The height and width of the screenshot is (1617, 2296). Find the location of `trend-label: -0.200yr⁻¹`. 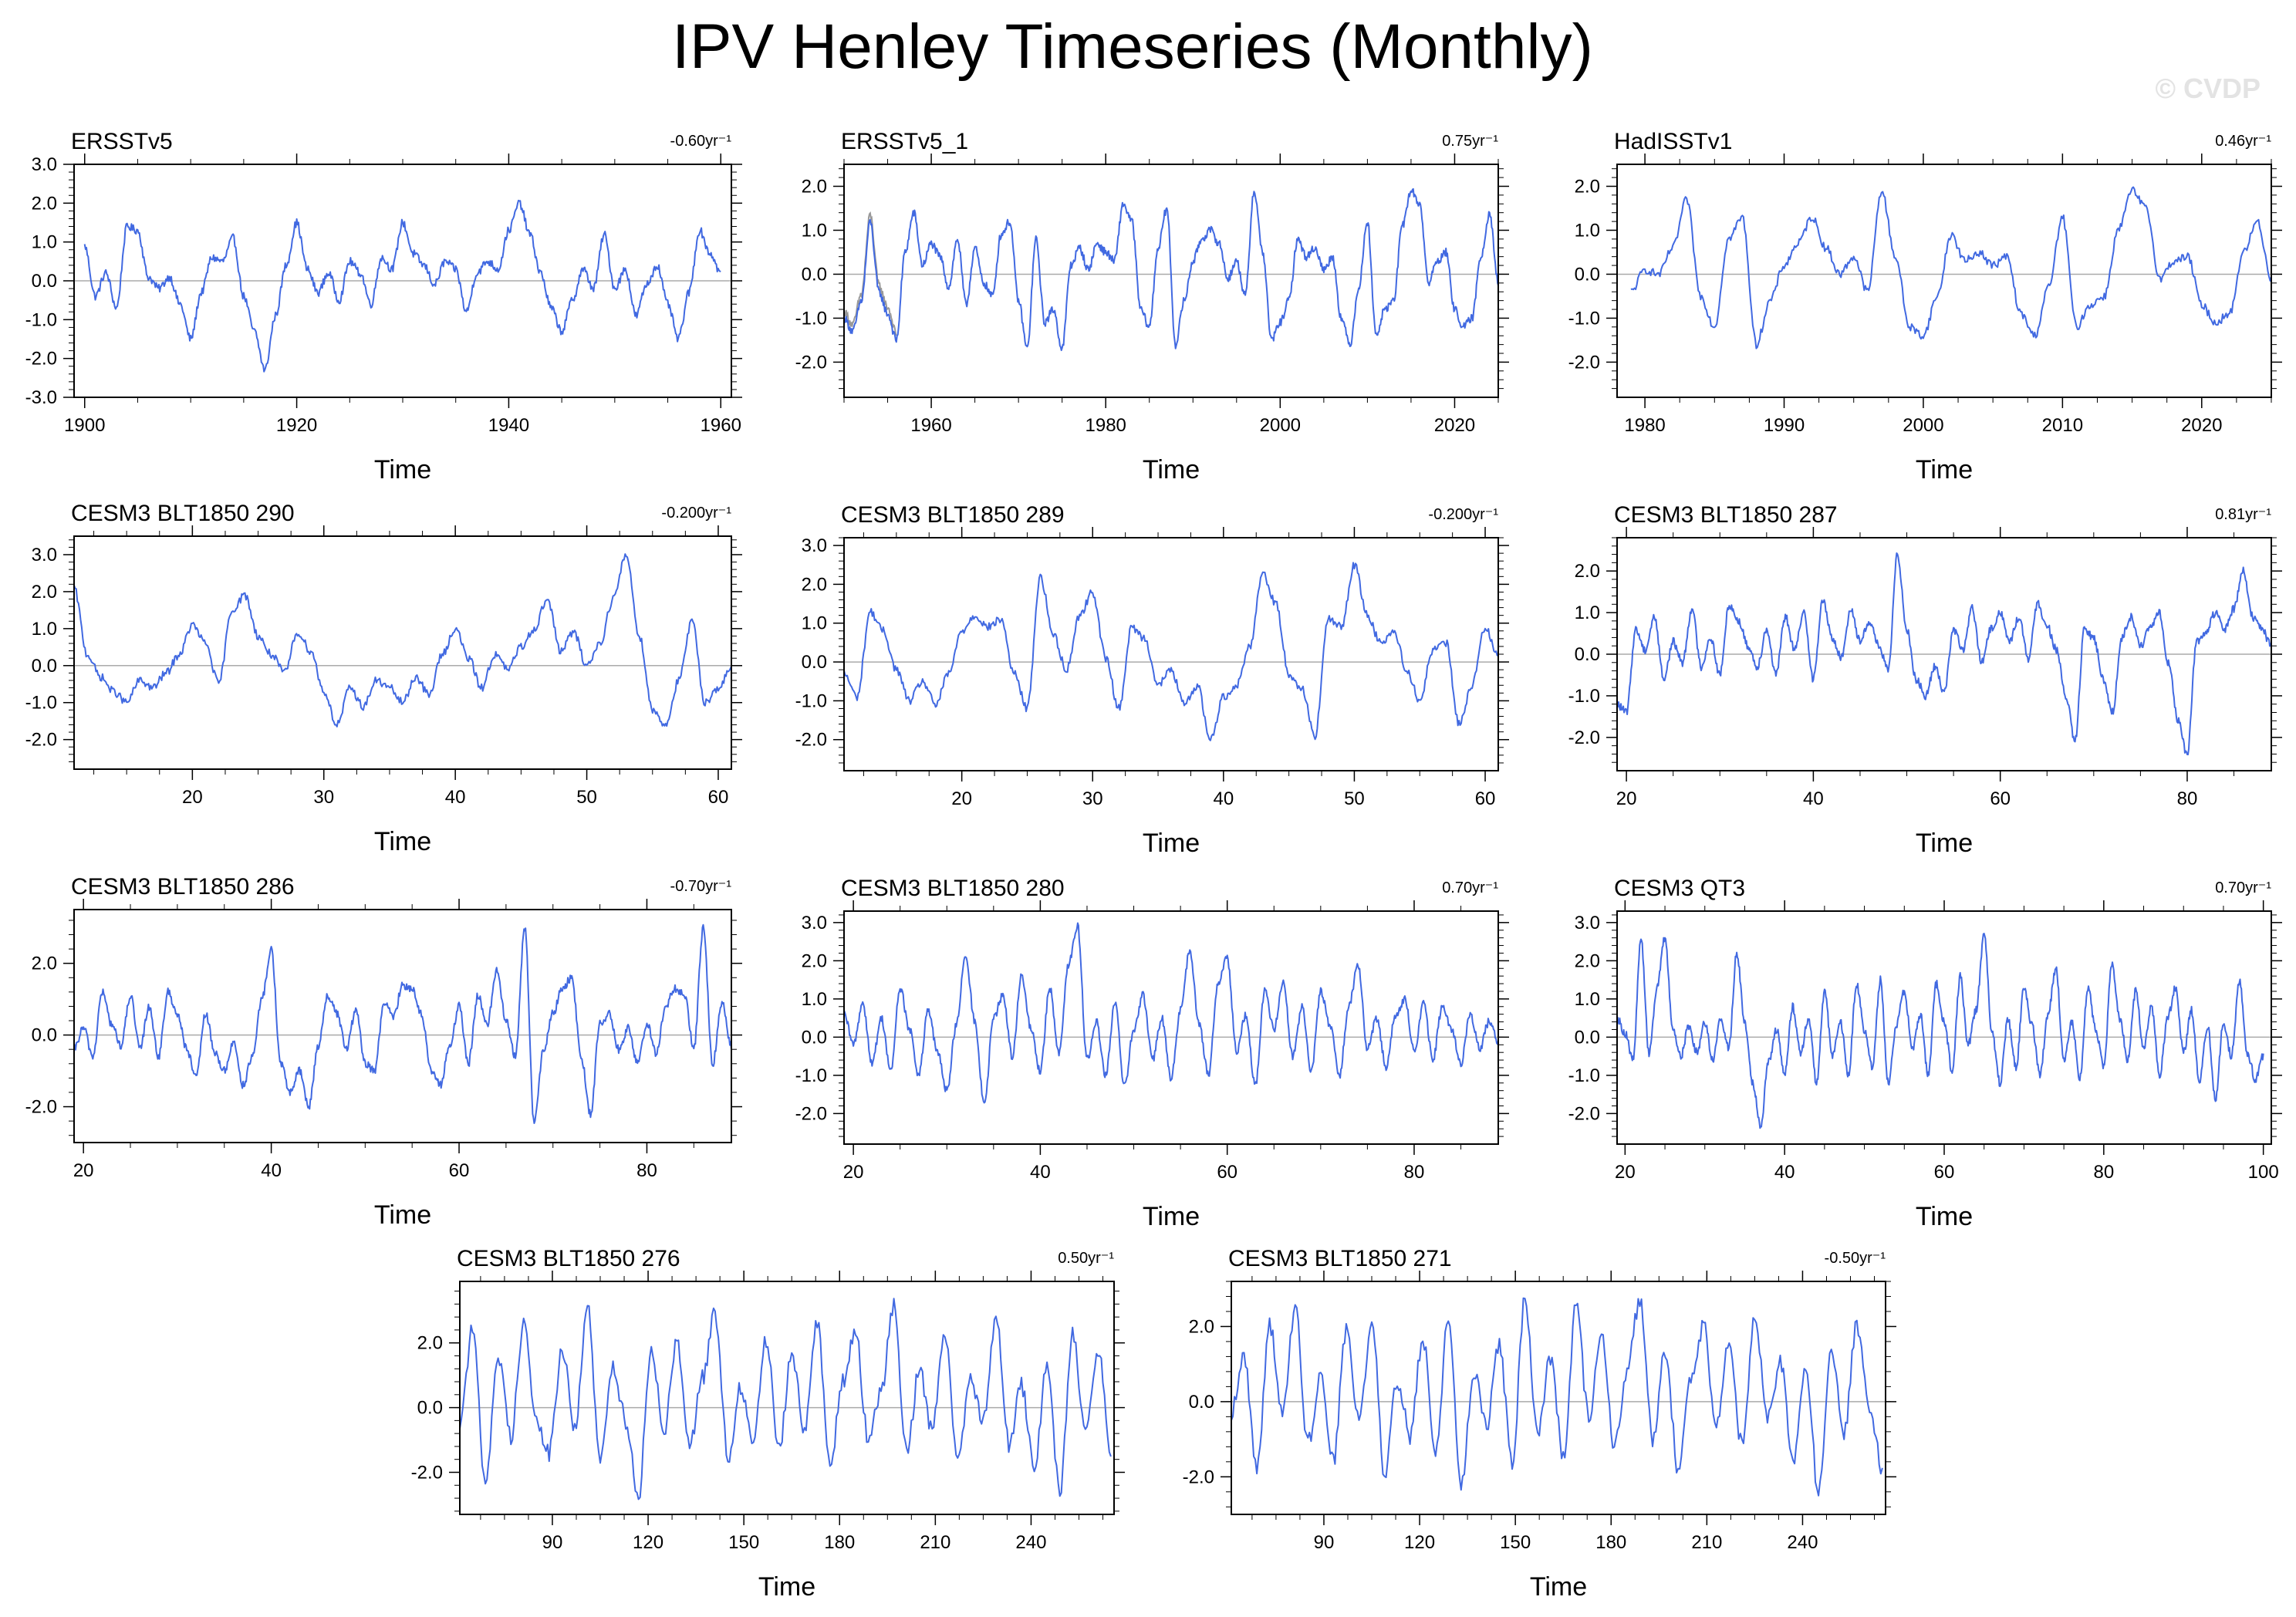

trend-label: -0.200yr⁻¹ is located at coordinates (696, 513).